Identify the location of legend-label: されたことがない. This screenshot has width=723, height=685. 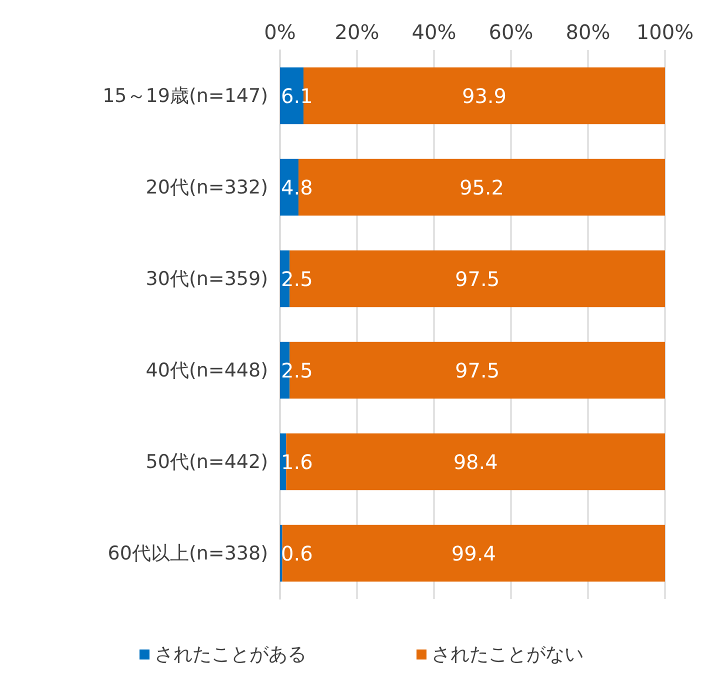
(508, 655).